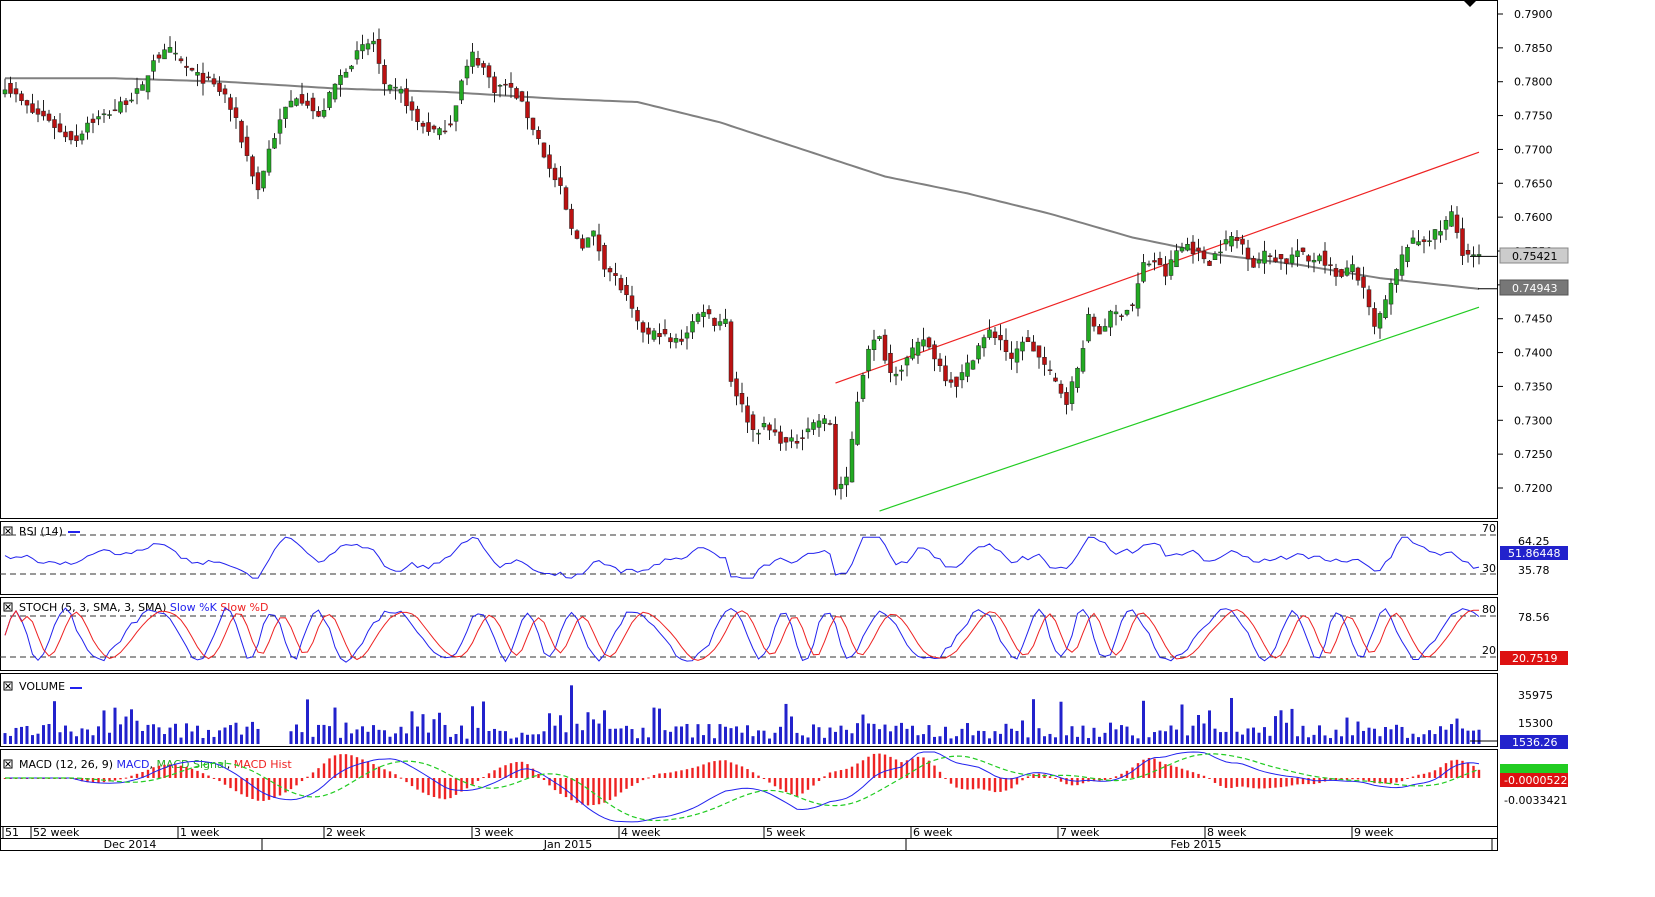 Image resolution: width=1655 pixels, height=897 pixels. What do you see at coordinates (1535, 256) in the screenshot?
I see `last-price-label: 0.75421` at bounding box center [1535, 256].